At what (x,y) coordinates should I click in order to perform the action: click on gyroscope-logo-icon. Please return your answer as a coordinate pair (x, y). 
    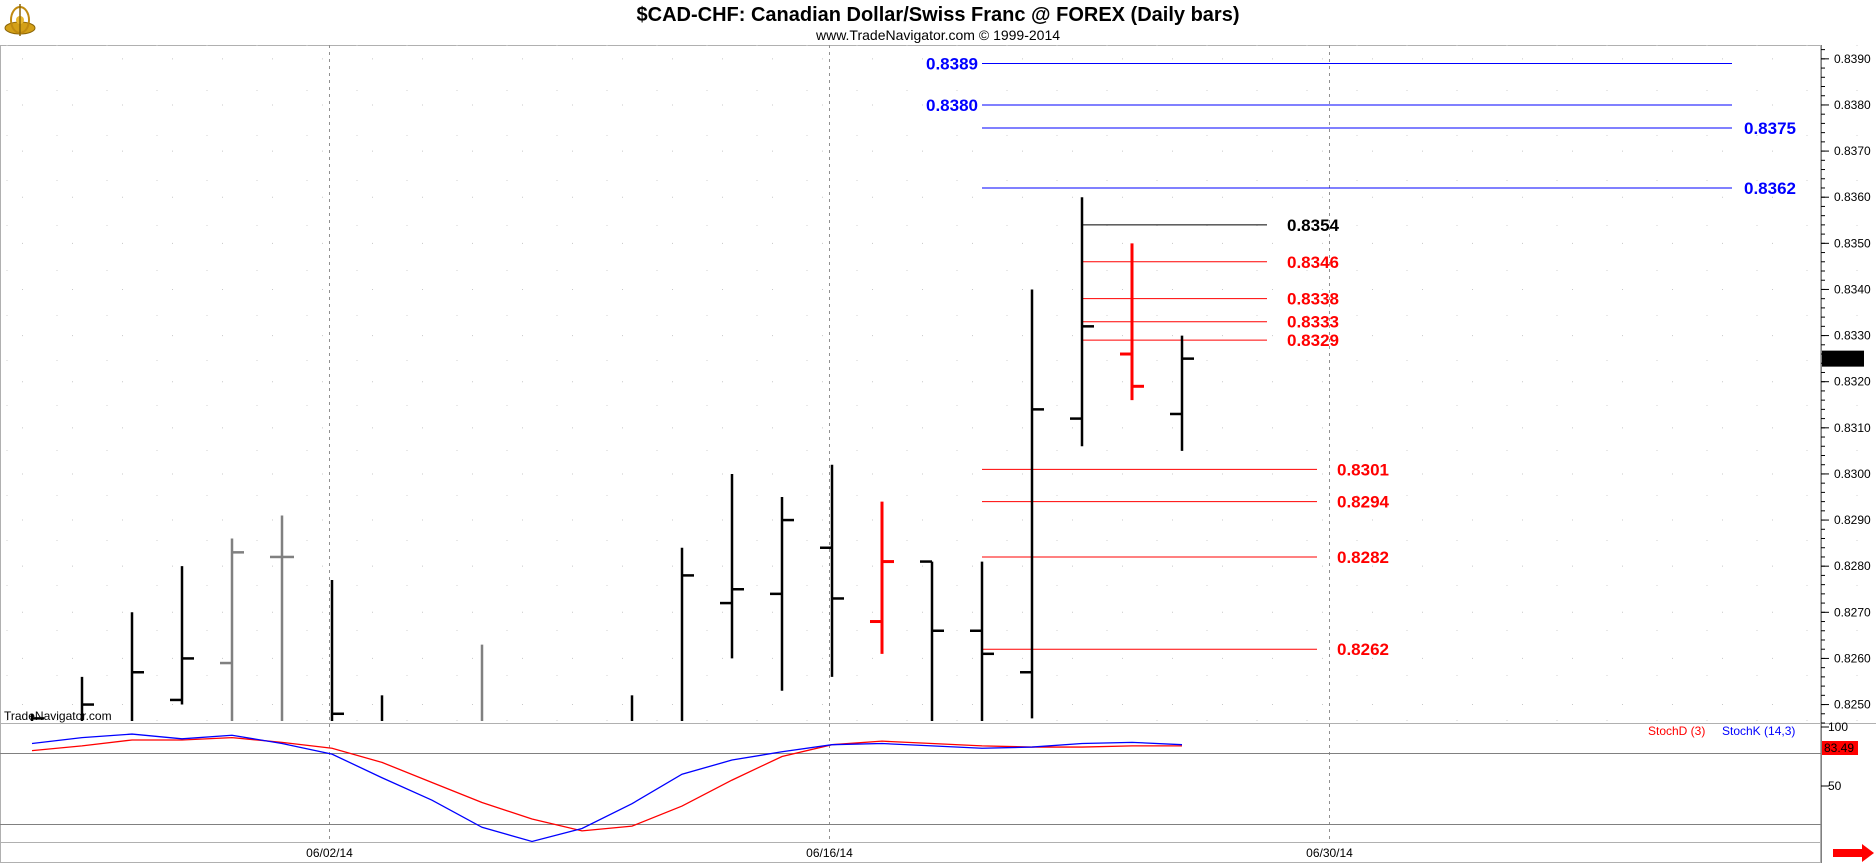
    Looking at the image, I should click on (20, 20).